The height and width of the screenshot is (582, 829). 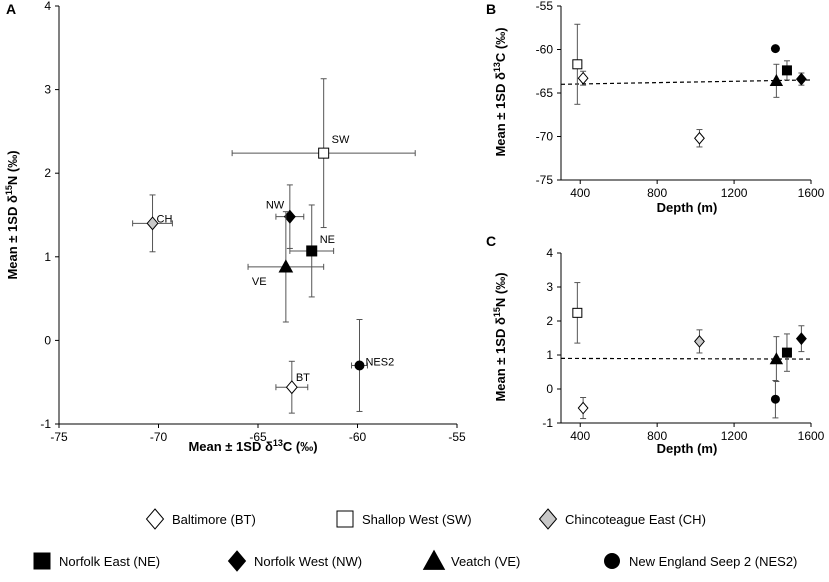 What do you see at coordinates (275, 206) in the screenshot?
I see `panel-a-point-label: NW` at bounding box center [275, 206].